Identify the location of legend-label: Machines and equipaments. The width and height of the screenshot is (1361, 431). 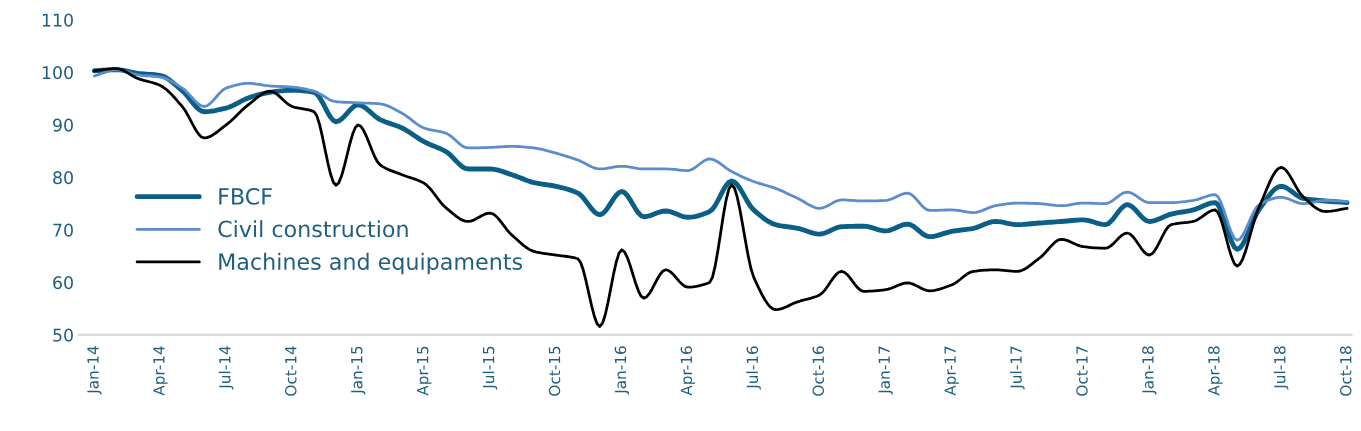
(371, 263).